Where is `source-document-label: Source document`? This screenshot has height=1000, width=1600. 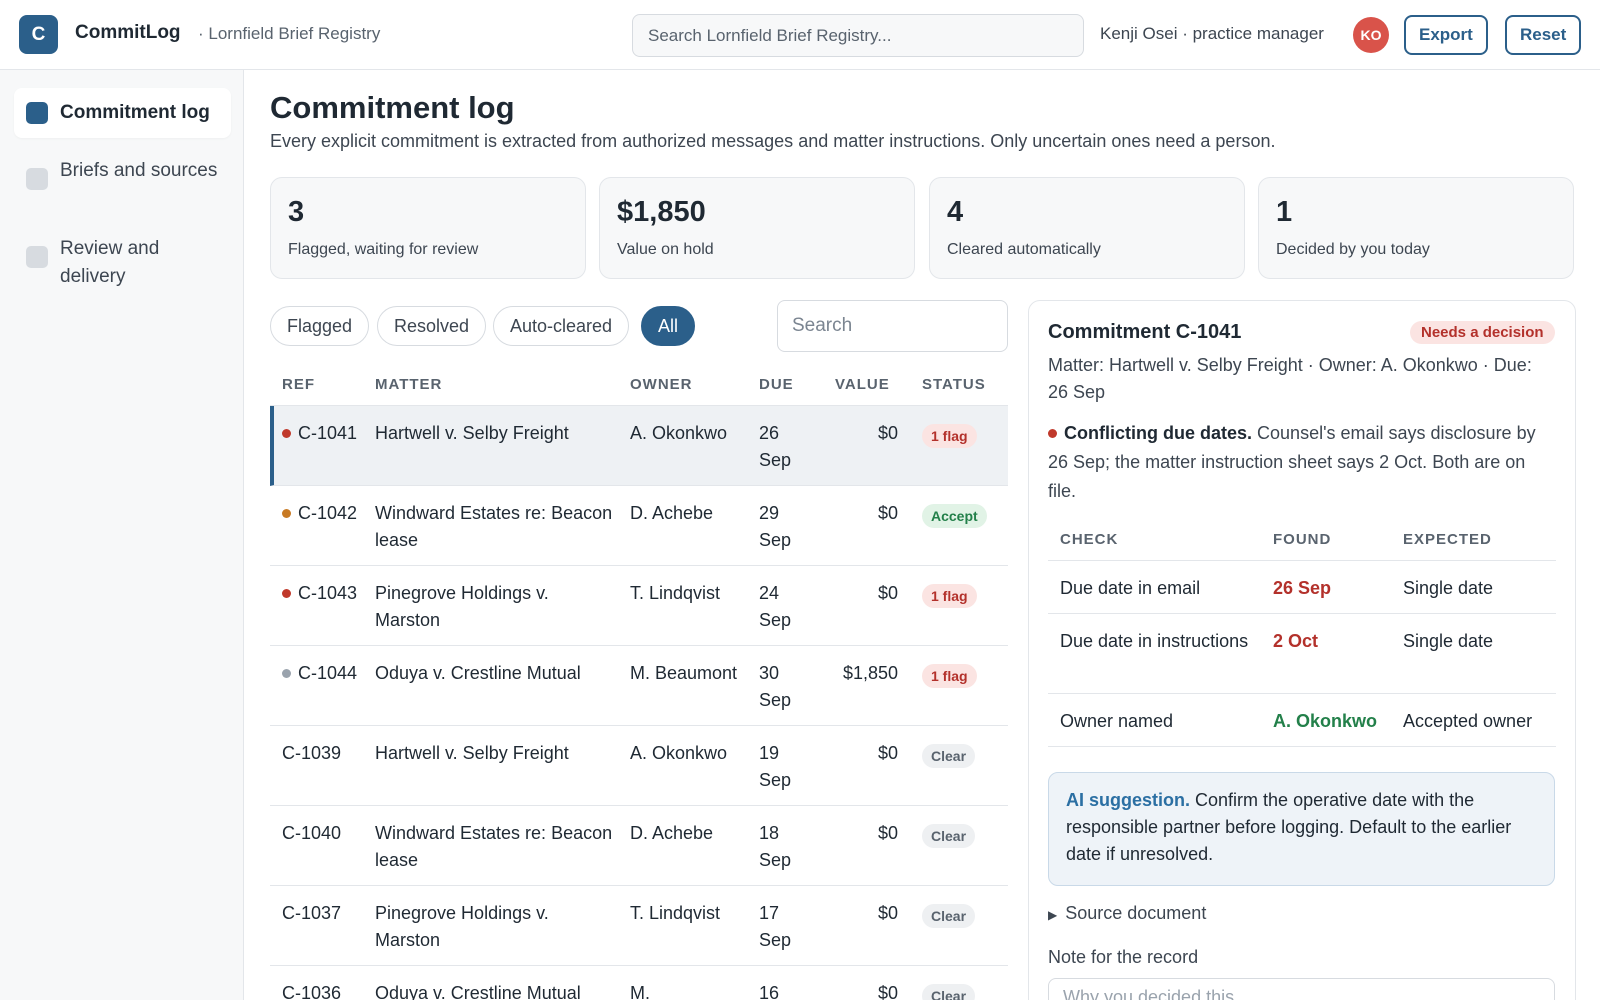
source-document-label: Source document is located at coordinates (1136, 913).